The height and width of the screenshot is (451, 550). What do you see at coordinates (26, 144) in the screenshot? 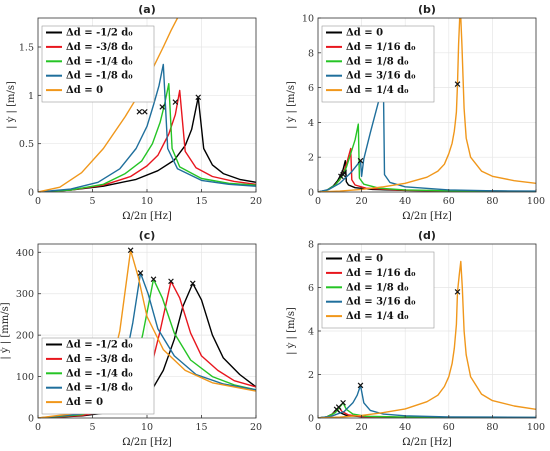
I see `y-tick-label: 0.5` at bounding box center [26, 144].